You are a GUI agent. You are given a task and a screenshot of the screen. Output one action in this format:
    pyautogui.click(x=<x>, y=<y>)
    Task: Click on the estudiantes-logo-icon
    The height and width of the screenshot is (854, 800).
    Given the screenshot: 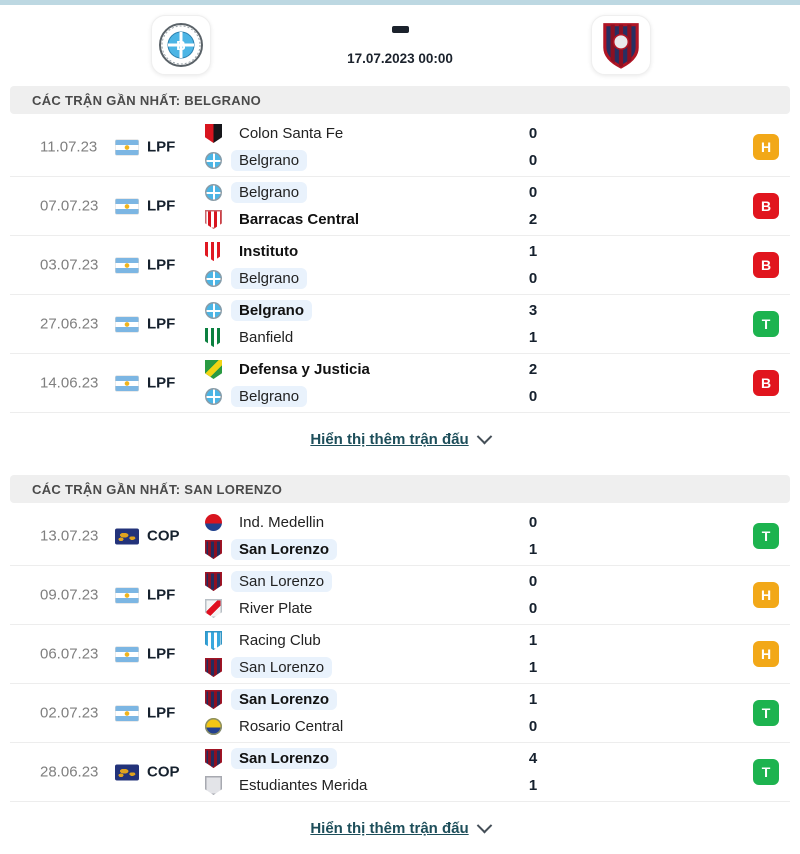 What is the action you would take?
    pyautogui.click(x=213, y=785)
    